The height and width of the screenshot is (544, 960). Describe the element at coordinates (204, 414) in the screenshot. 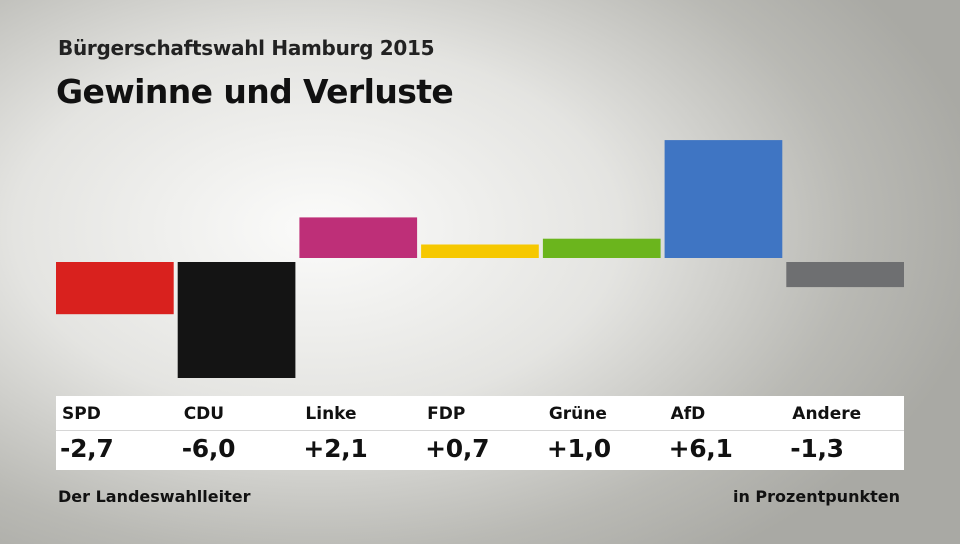

I see `party-name: CDU` at that location.